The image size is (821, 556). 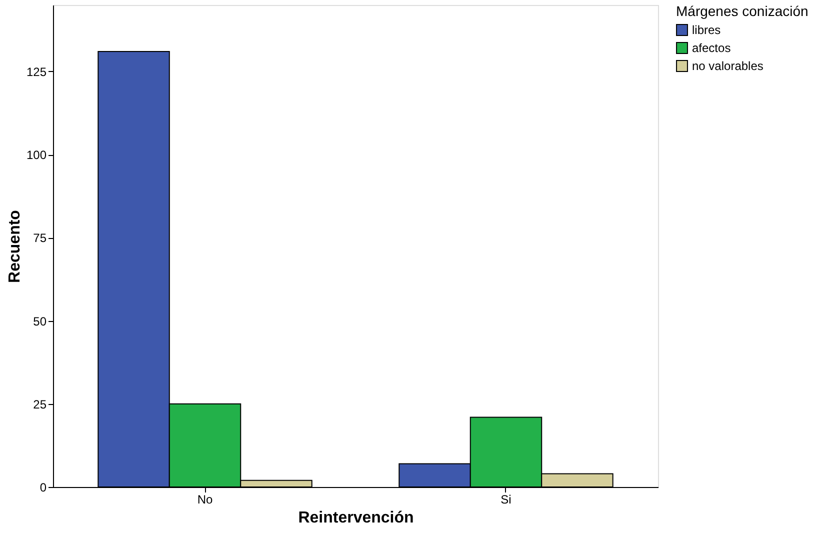 I want to click on y-tick-label: 25, so click(x=40, y=404).